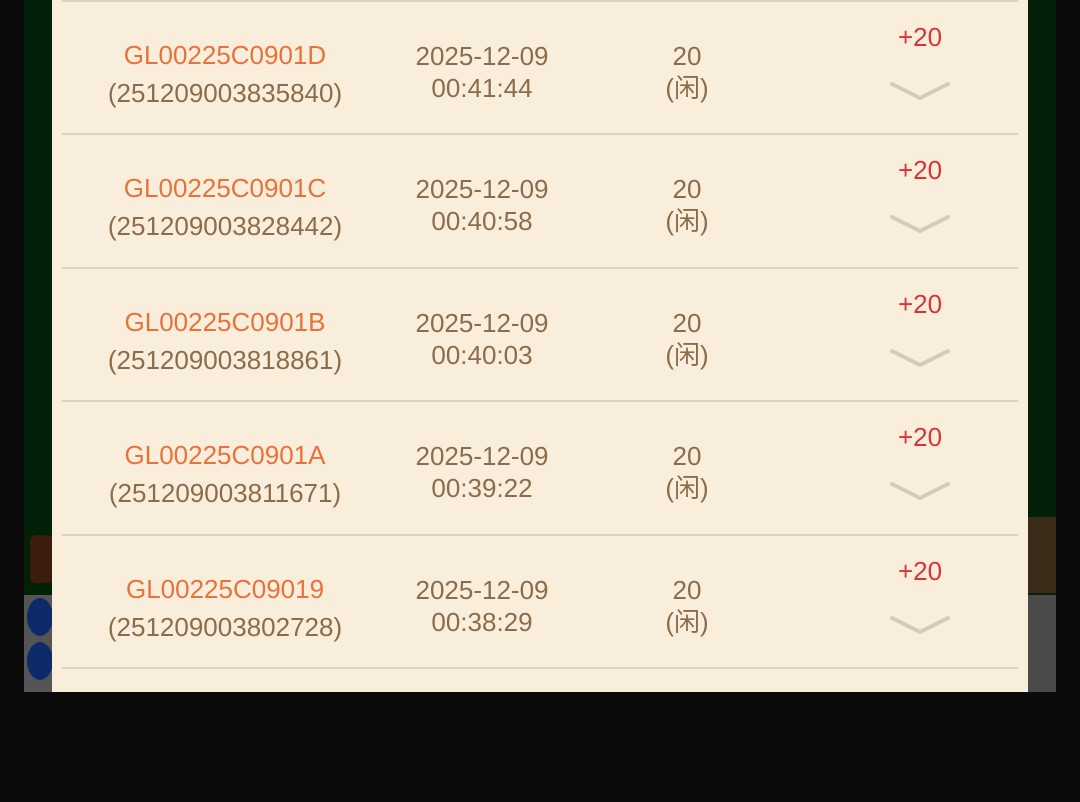 This screenshot has width=1080, height=802. What do you see at coordinates (39, 346) in the screenshot?
I see `background-game-table-left` at bounding box center [39, 346].